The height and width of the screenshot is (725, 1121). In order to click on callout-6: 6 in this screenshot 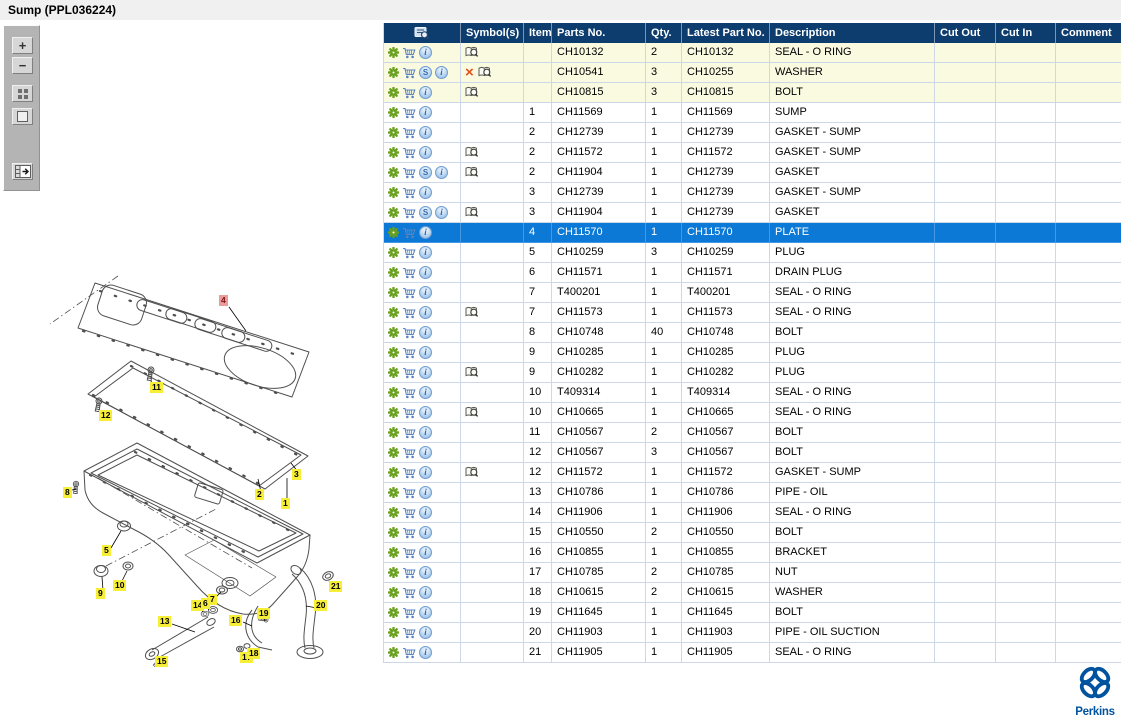, I will do `click(205, 603)`.